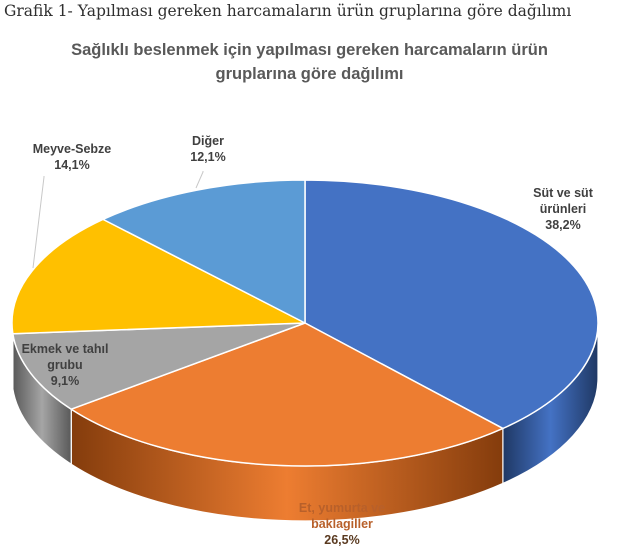 This screenshot has width=619, height=557. I want to click on leader-line-dig-er, so click(199, 180).